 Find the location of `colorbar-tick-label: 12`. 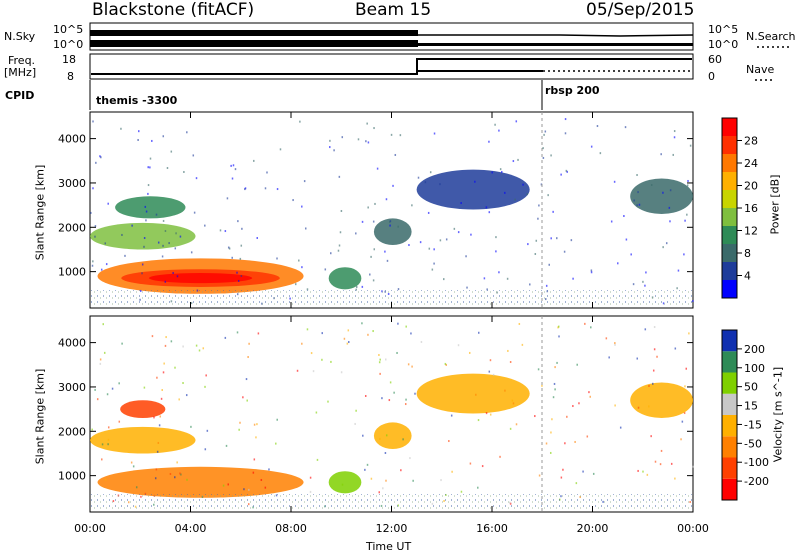

colorbar-tick-label: 12 is located at coordinates (751, 231).